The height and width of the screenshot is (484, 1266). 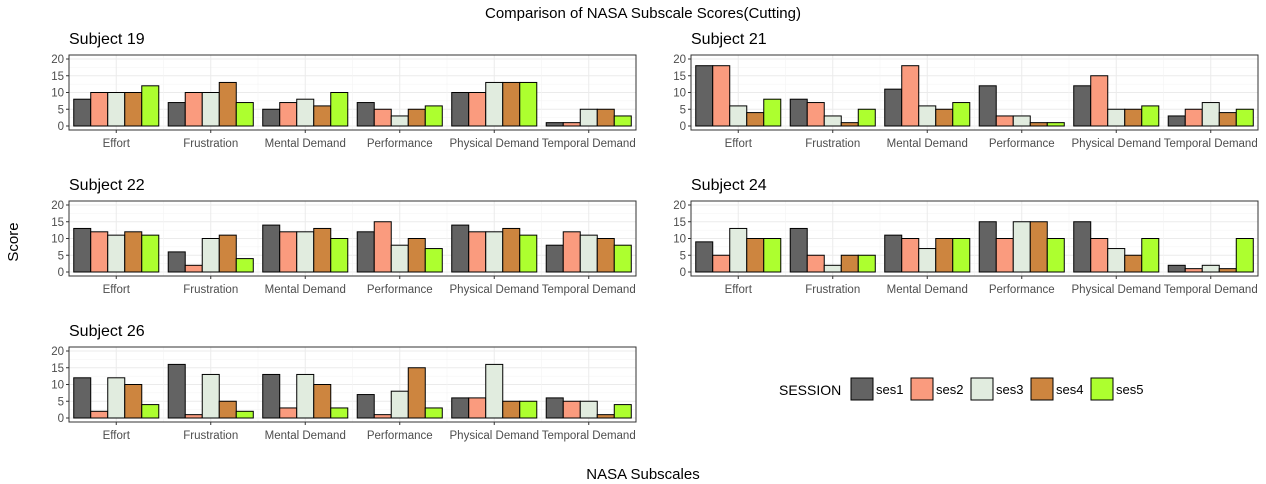 I want to click on bar-subject-26-performance-ses4, so click(x=416, y=393).